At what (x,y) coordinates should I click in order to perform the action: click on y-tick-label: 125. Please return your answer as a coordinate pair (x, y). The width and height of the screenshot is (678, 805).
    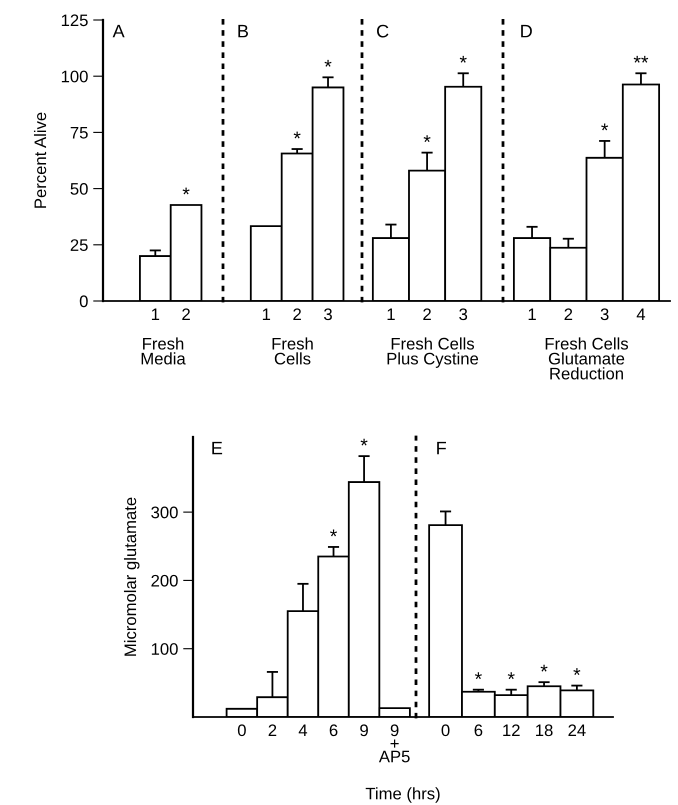
    Looking at the image, I should click on (75, 20).